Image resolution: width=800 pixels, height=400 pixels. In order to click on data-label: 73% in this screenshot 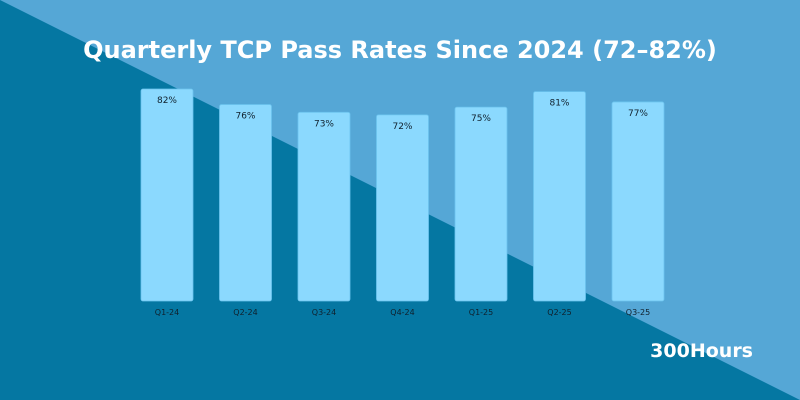, I will do `click(324, 124)`.